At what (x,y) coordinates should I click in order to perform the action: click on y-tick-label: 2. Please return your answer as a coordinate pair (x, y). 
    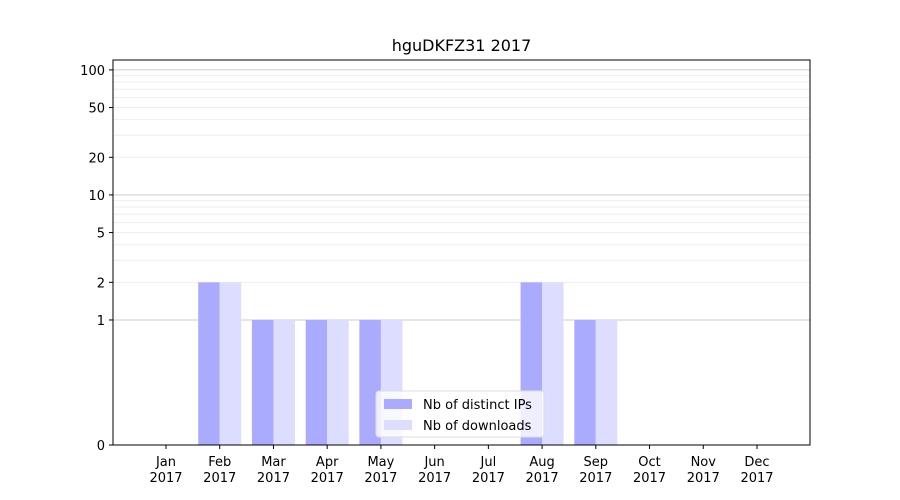
    Looking at the image, I should click on (101, 283).